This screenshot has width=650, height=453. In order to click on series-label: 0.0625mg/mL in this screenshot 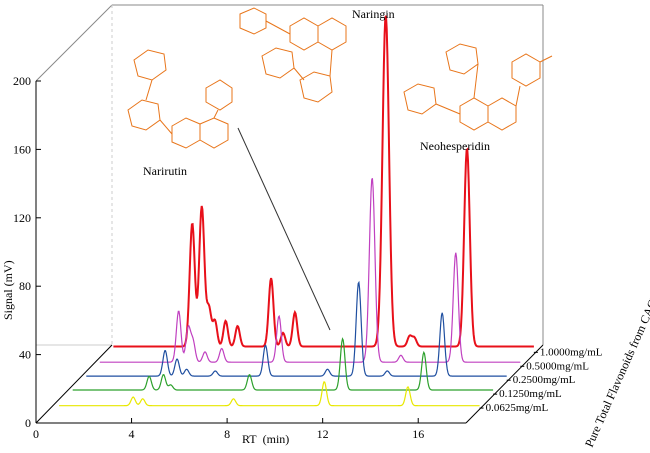, I will do `click(517, 408)`.